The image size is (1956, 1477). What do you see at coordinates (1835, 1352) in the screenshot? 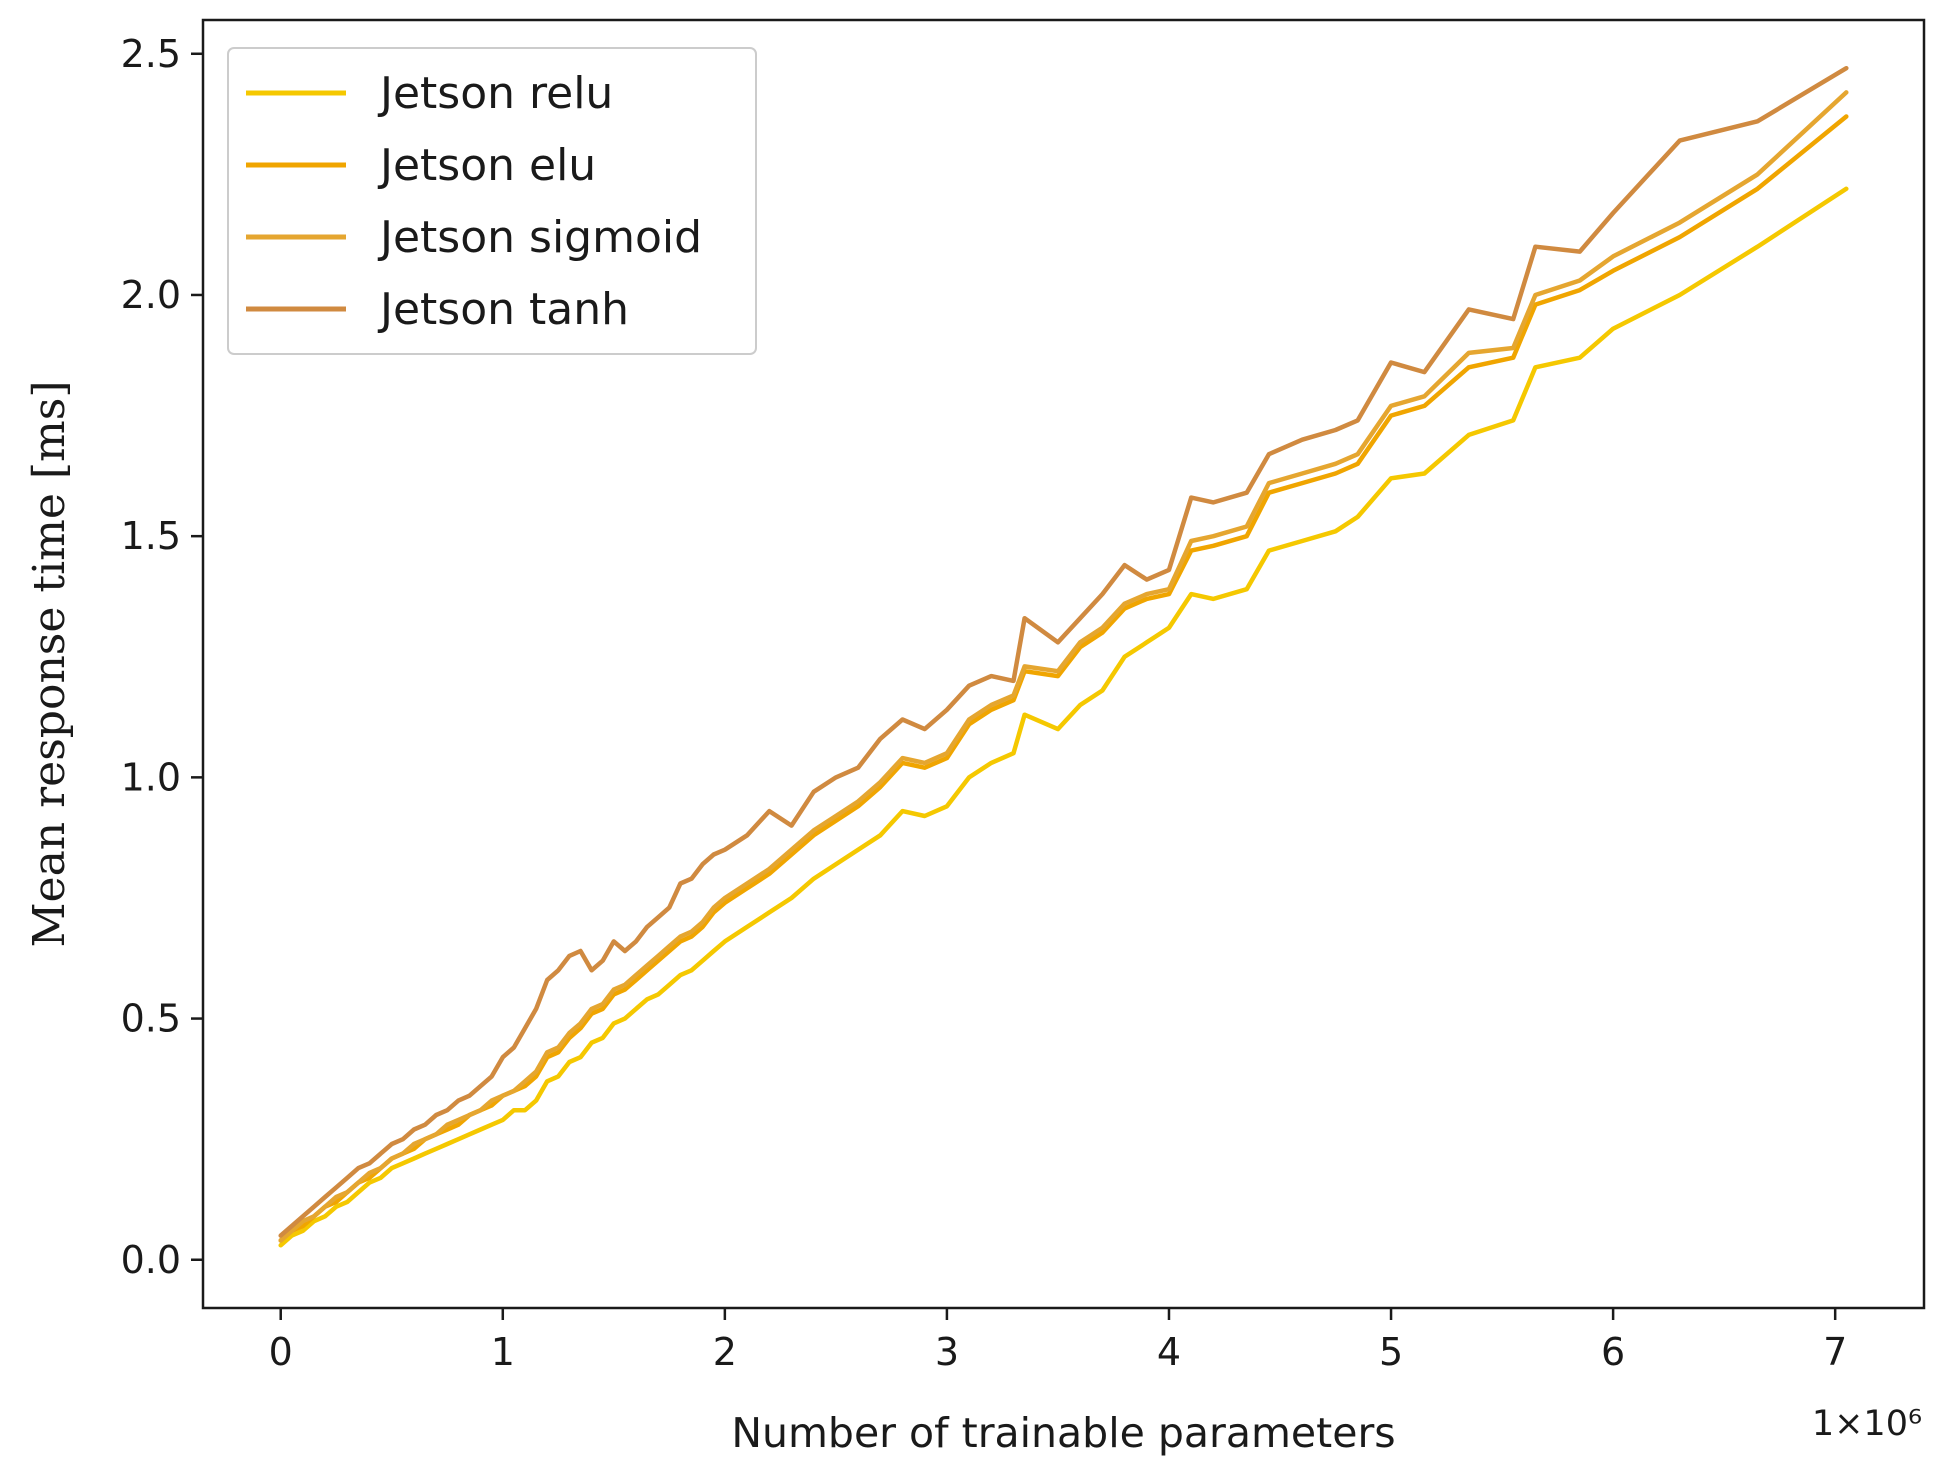
I see `x-tick-label: 7` at bounding box center [1835, 1352].